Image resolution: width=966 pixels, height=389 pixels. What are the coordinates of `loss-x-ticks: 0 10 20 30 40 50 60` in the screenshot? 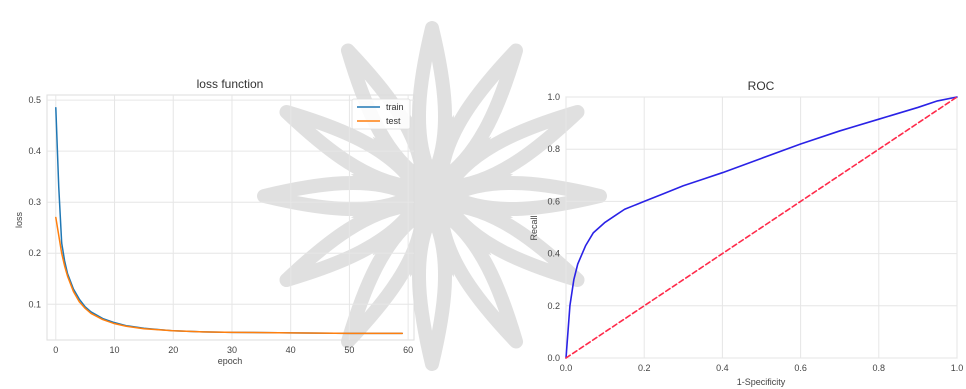 It's located at (233, 350).